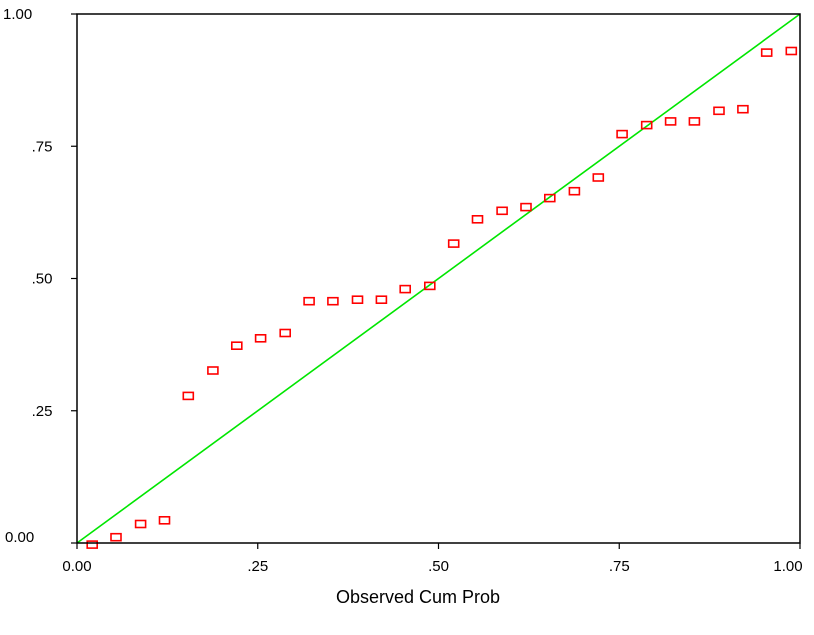  Describe the element at coordinates (42, 146) in the screenshot. I see `y-tick-label-3: .75` at that location.